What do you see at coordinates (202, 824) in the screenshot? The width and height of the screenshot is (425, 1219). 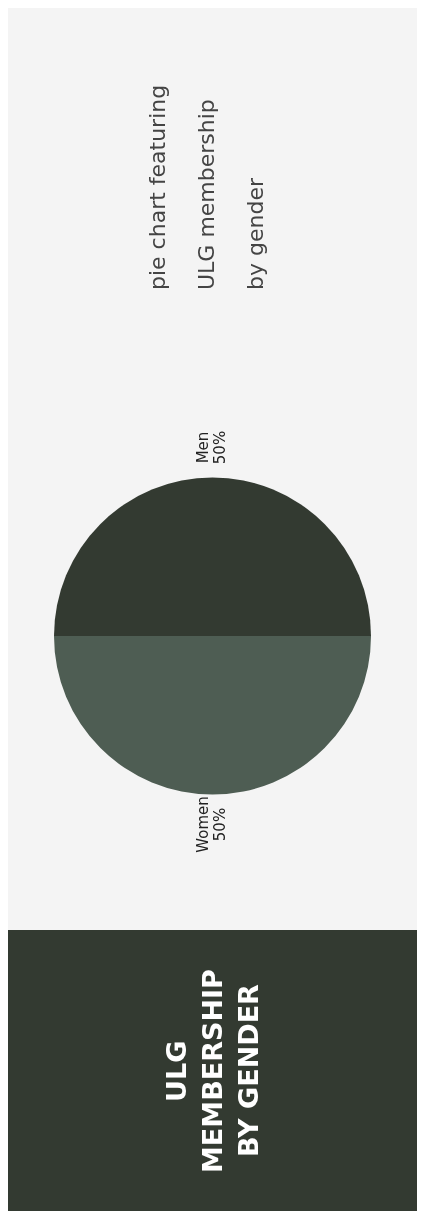 I see `slice-label: Women` at bounding box center [202, 824].